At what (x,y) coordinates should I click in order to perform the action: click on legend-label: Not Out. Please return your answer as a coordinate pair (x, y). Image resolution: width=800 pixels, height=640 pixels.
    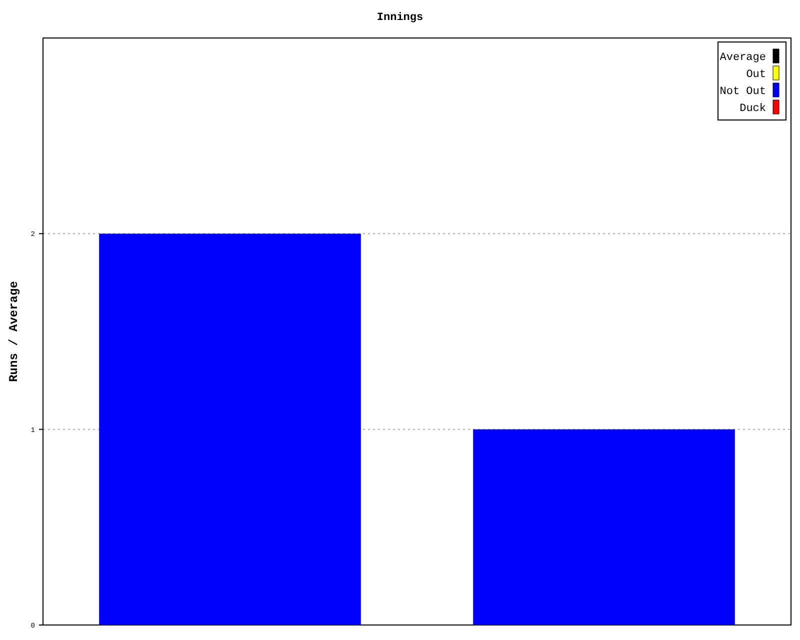
    Looking at the image, I should click on (743, 92).